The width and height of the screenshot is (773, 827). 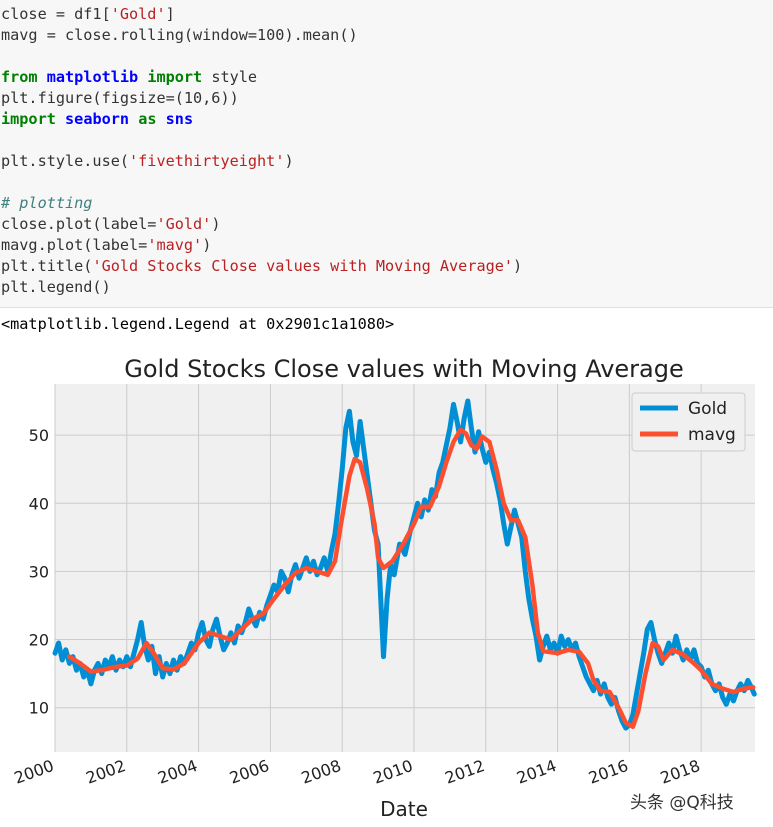 I want to click on x-axis-label: Date, so click(x=404, y=809).